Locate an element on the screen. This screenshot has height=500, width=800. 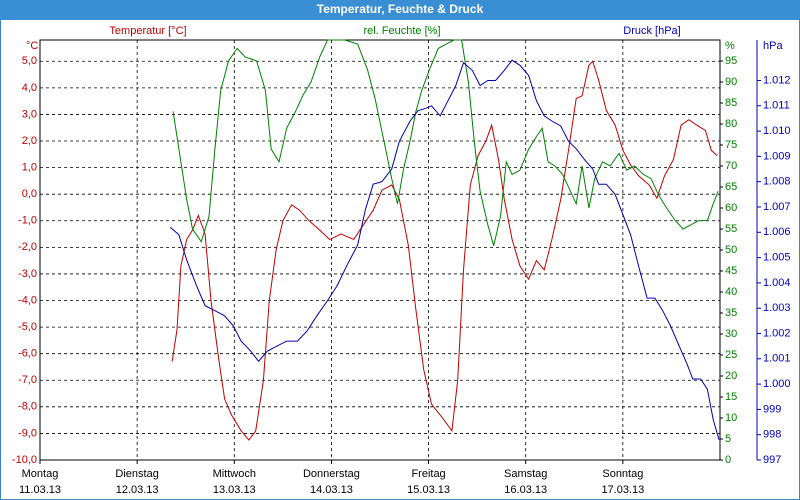
y3-tick-label: 1.001 is located at coordinates (777, 359).